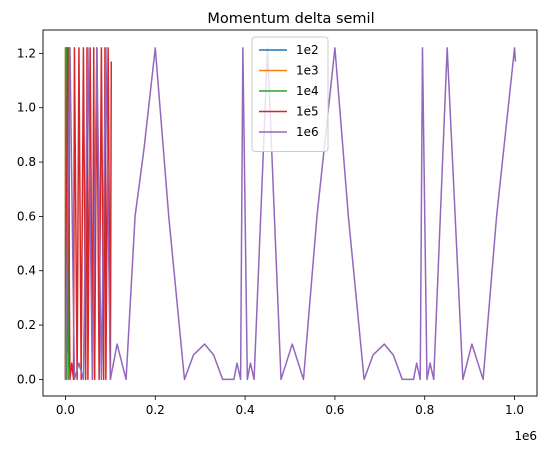  Describe the element at coordinates (65, 410) in the screenshot. I see `x-tick-label: 0.0` at that location.